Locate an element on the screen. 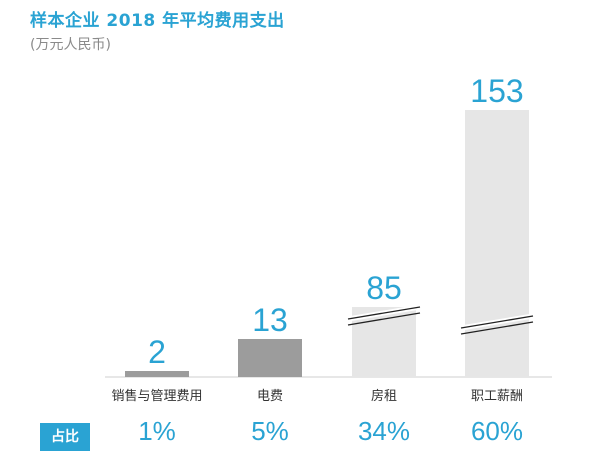  share-value: 34% is located at coordinates (384, 431).